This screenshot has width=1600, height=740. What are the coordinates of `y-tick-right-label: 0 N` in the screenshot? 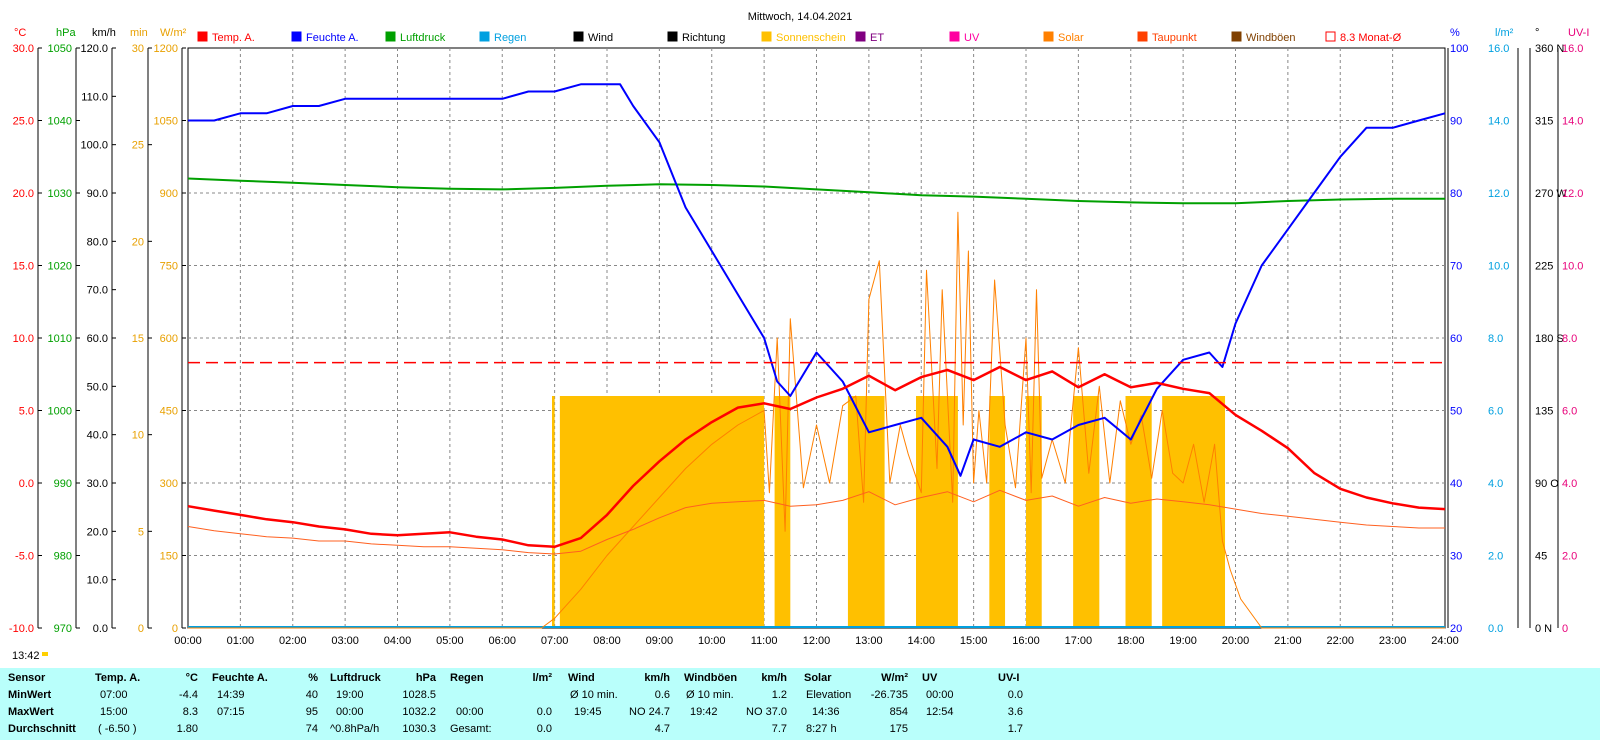 It's located at (1543, 629).